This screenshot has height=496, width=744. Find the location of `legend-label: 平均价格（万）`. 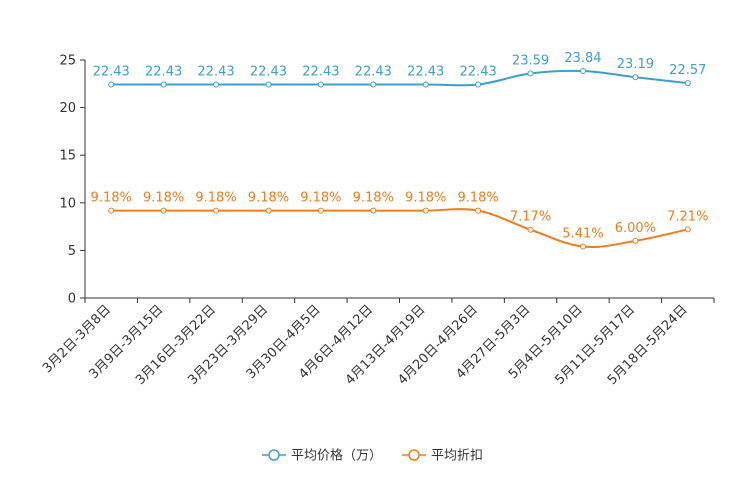

legend-label: 平均价格（万） is located at coordinates (336, 456).